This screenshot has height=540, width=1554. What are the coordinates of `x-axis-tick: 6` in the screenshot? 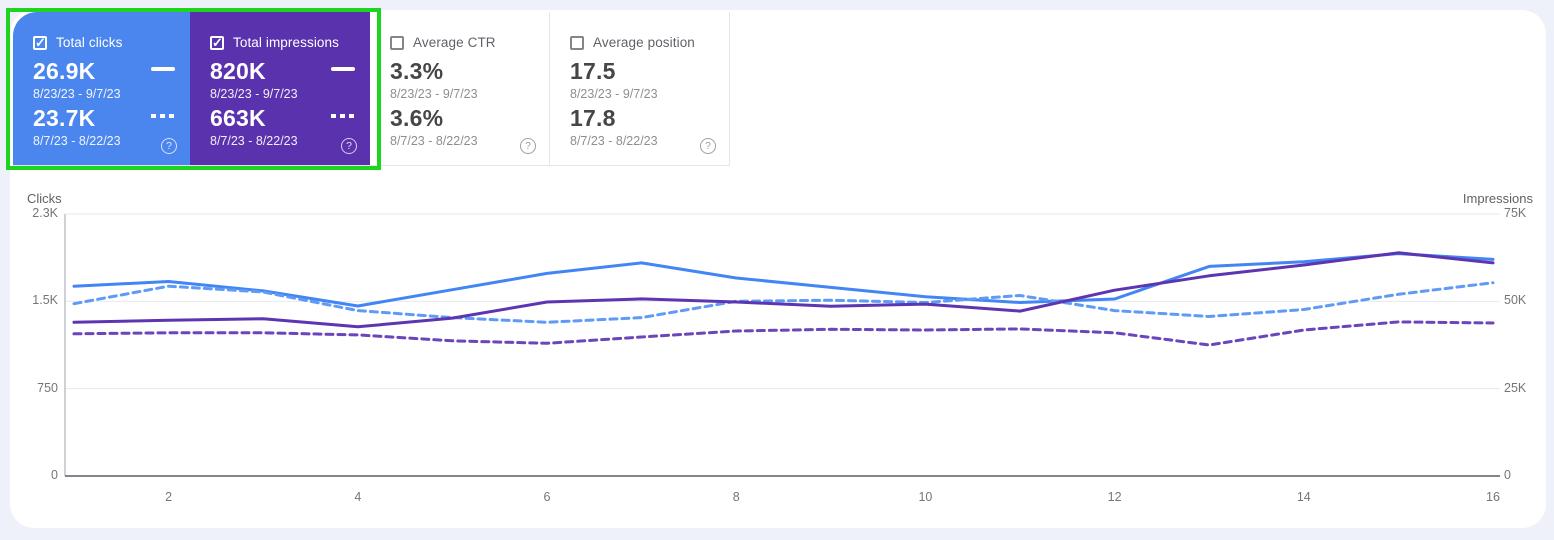 It's located at (547, 497).